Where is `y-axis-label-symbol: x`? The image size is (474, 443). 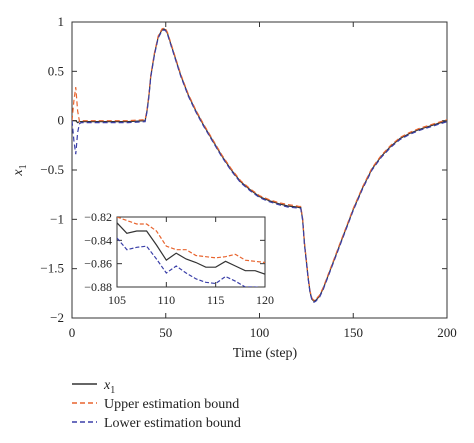 y-axis-label-symbol: x is located at coordinates (18, 173).